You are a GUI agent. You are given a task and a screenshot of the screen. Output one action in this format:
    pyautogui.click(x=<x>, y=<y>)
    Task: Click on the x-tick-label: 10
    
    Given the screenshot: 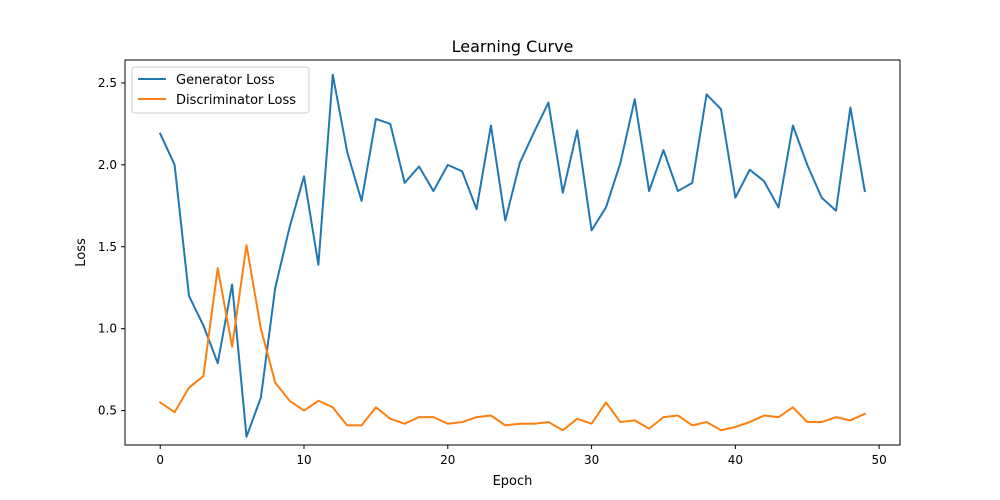 What is the action you would take?
    pyautogui.click(x=303, y=460)
    